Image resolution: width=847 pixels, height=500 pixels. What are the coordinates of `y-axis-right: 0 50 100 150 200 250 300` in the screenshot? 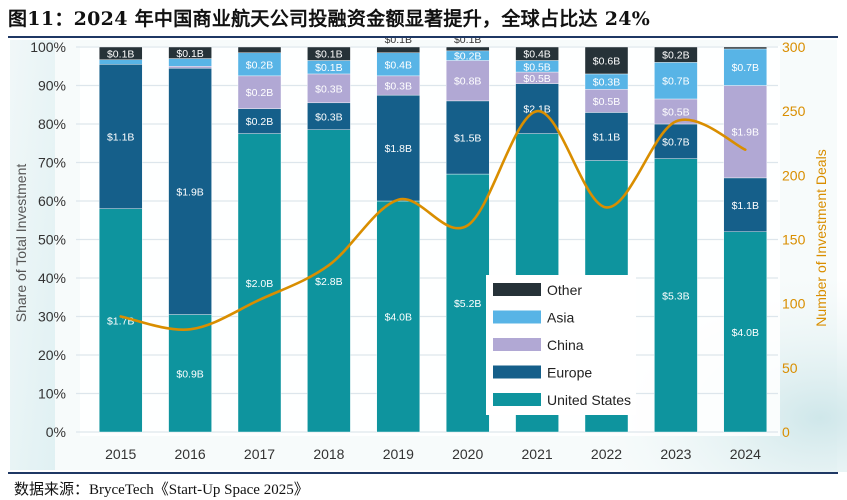 It's located at (794, 239).